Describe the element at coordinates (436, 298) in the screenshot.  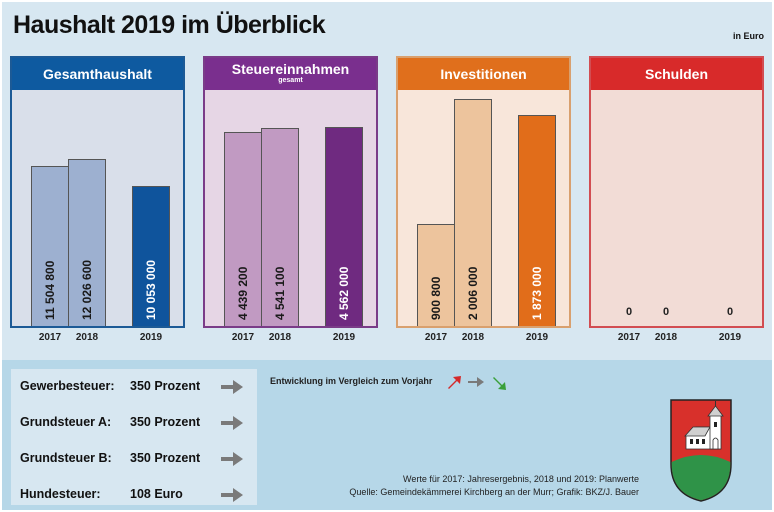
I see `bar-value-label: 900 800` at that location.